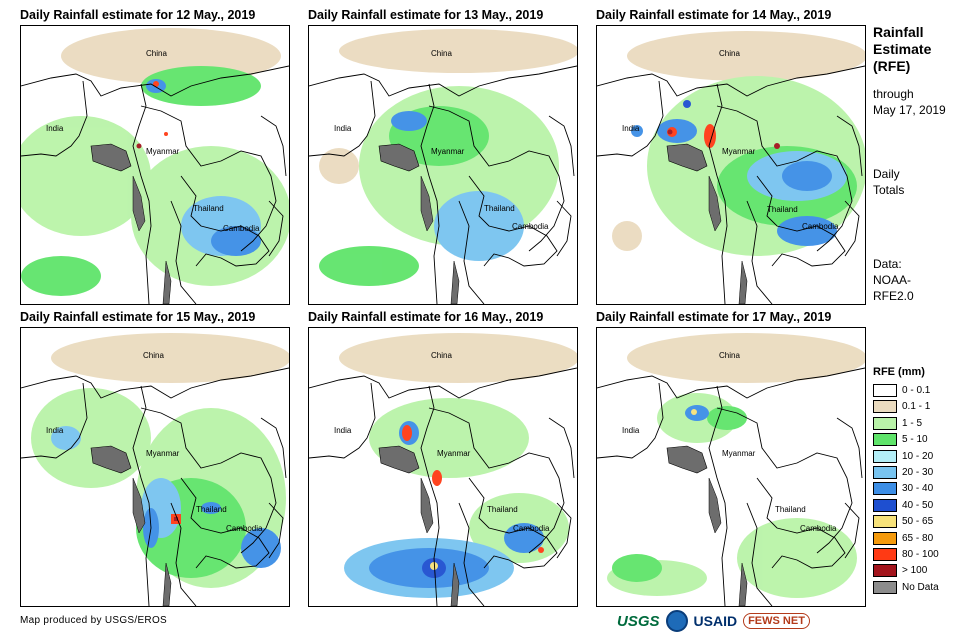  Describe the element at coordinates (915, 440) in the screenshot. I see `legend-label: 5 - 10` at that location.